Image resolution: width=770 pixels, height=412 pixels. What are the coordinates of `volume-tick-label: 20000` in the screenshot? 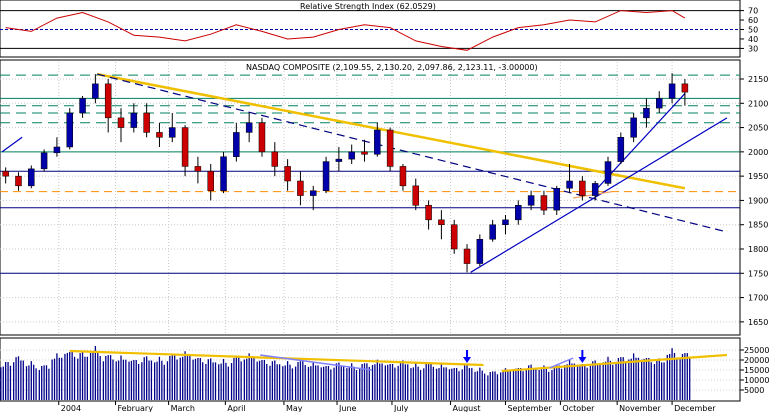 It's located at (756, 360).